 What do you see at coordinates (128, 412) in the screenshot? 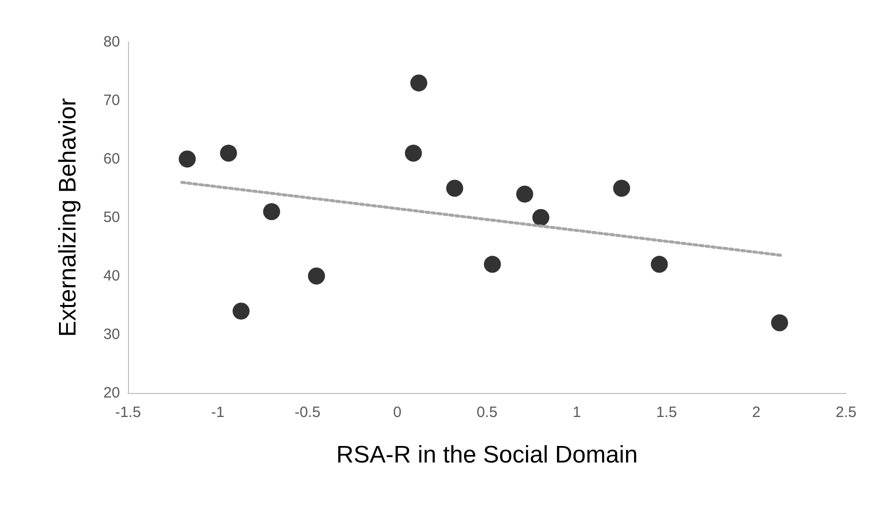
I see `x-tick-label: -1.5` at bounding box center [128, 412].